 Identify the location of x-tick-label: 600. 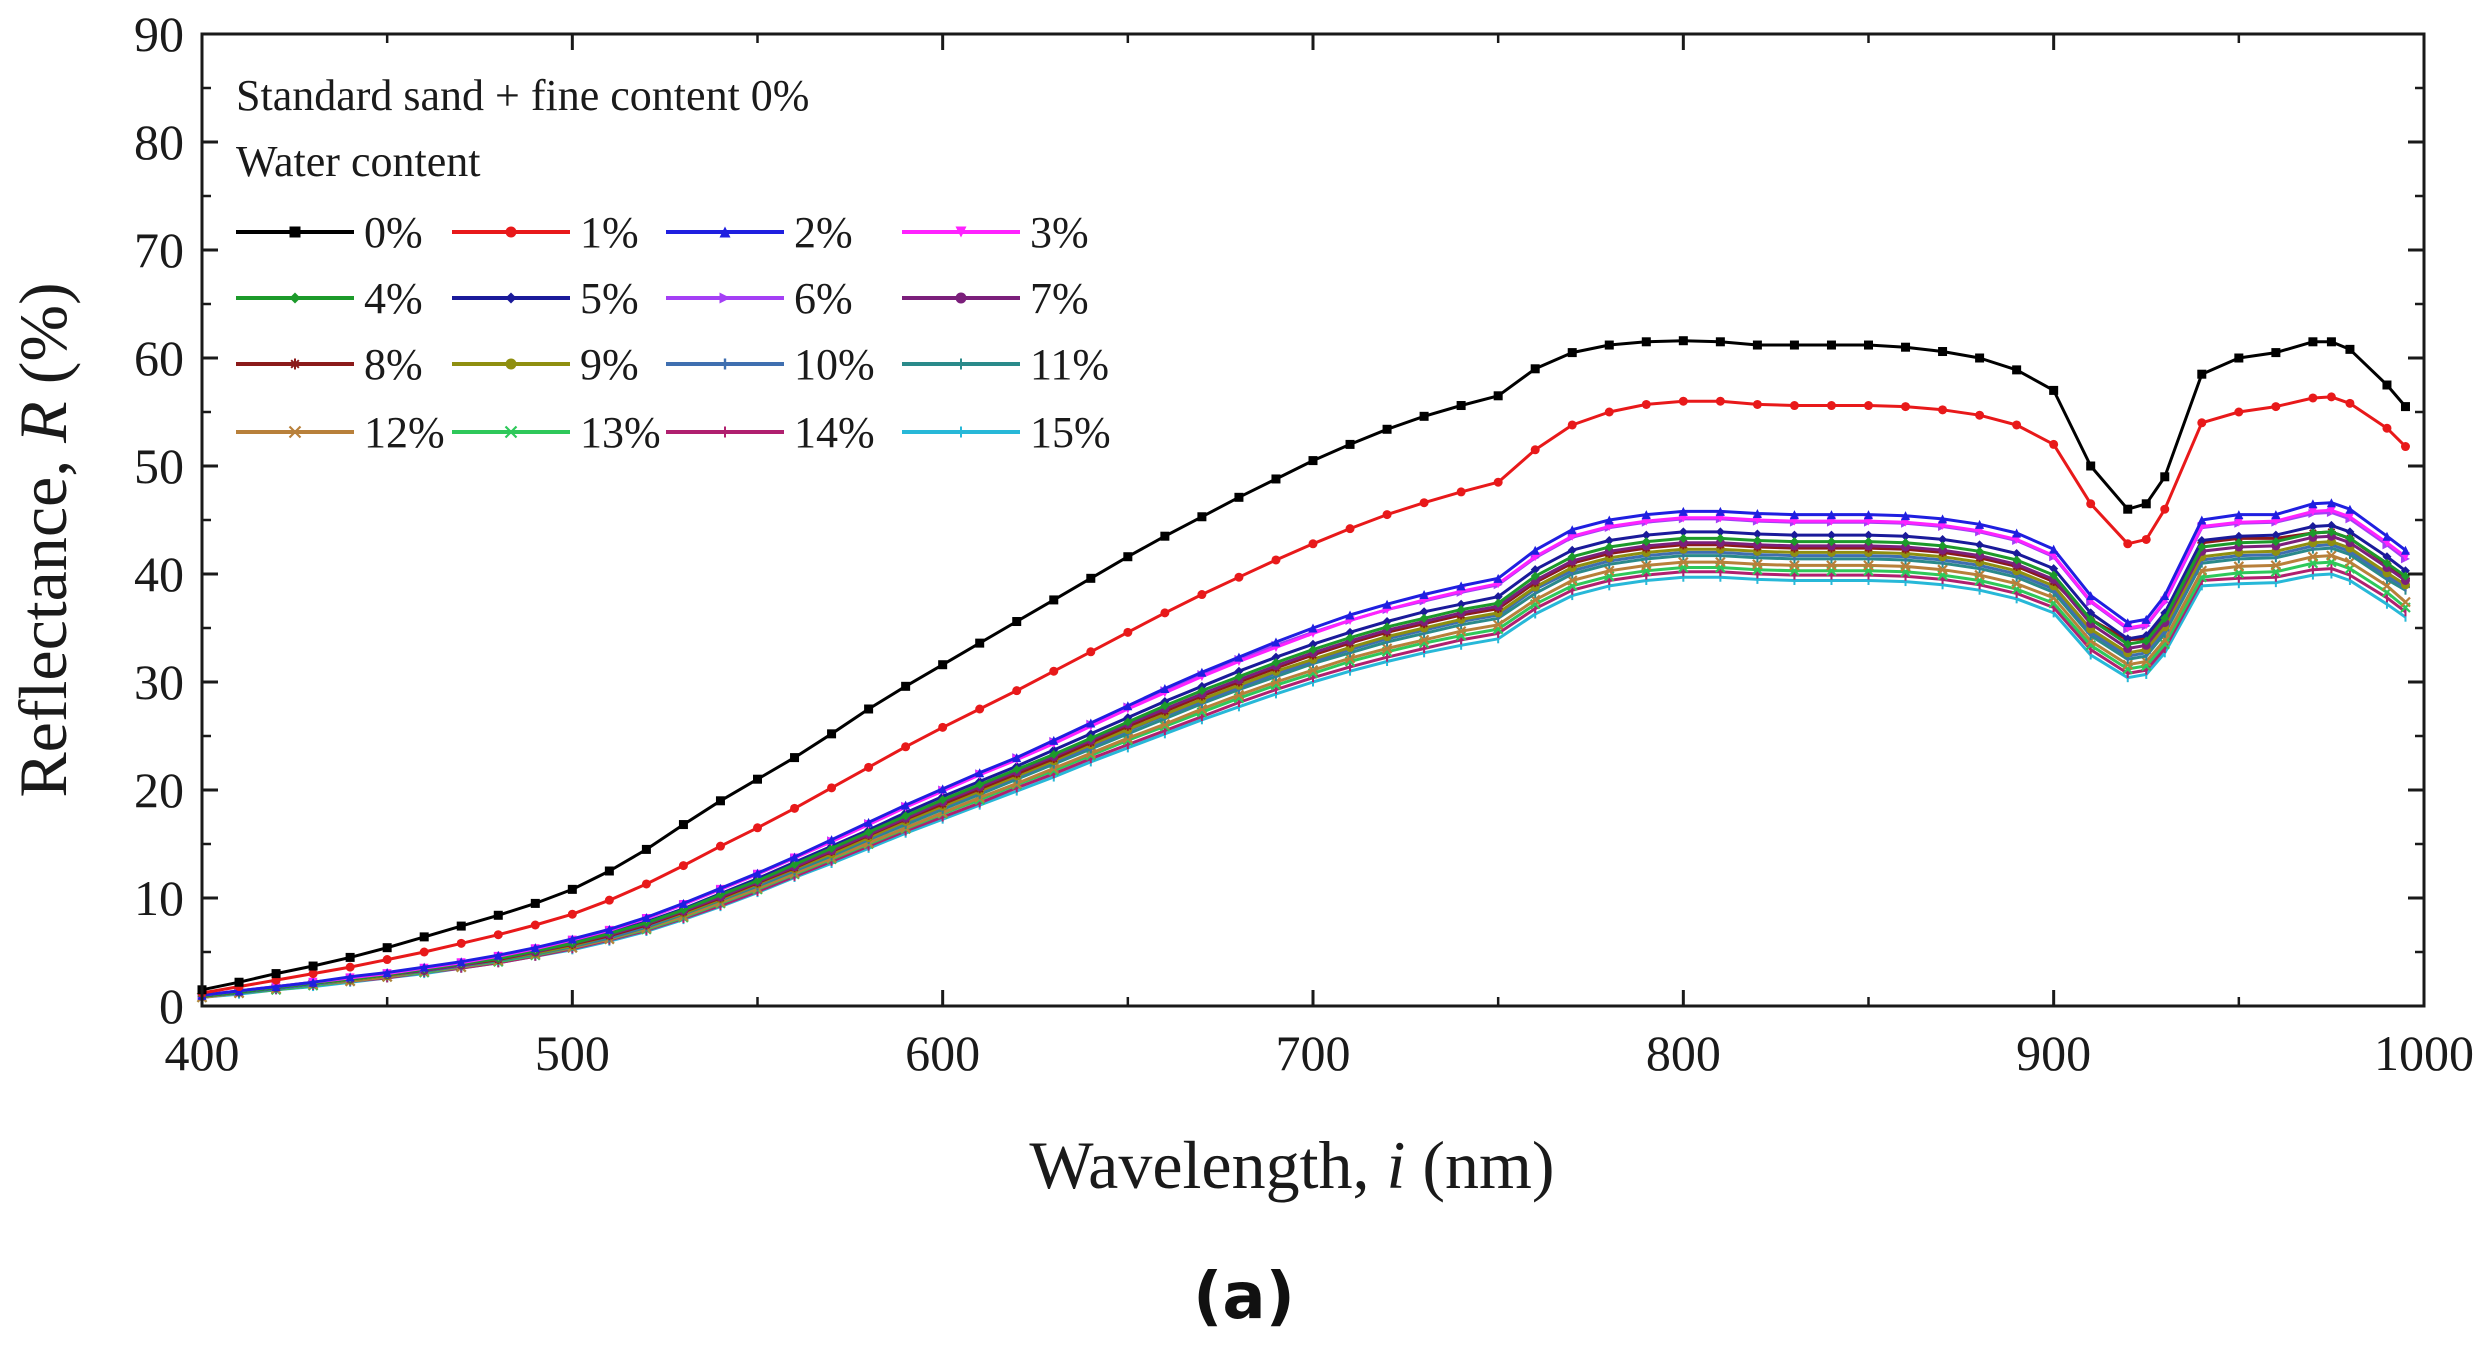
(942, 1053).